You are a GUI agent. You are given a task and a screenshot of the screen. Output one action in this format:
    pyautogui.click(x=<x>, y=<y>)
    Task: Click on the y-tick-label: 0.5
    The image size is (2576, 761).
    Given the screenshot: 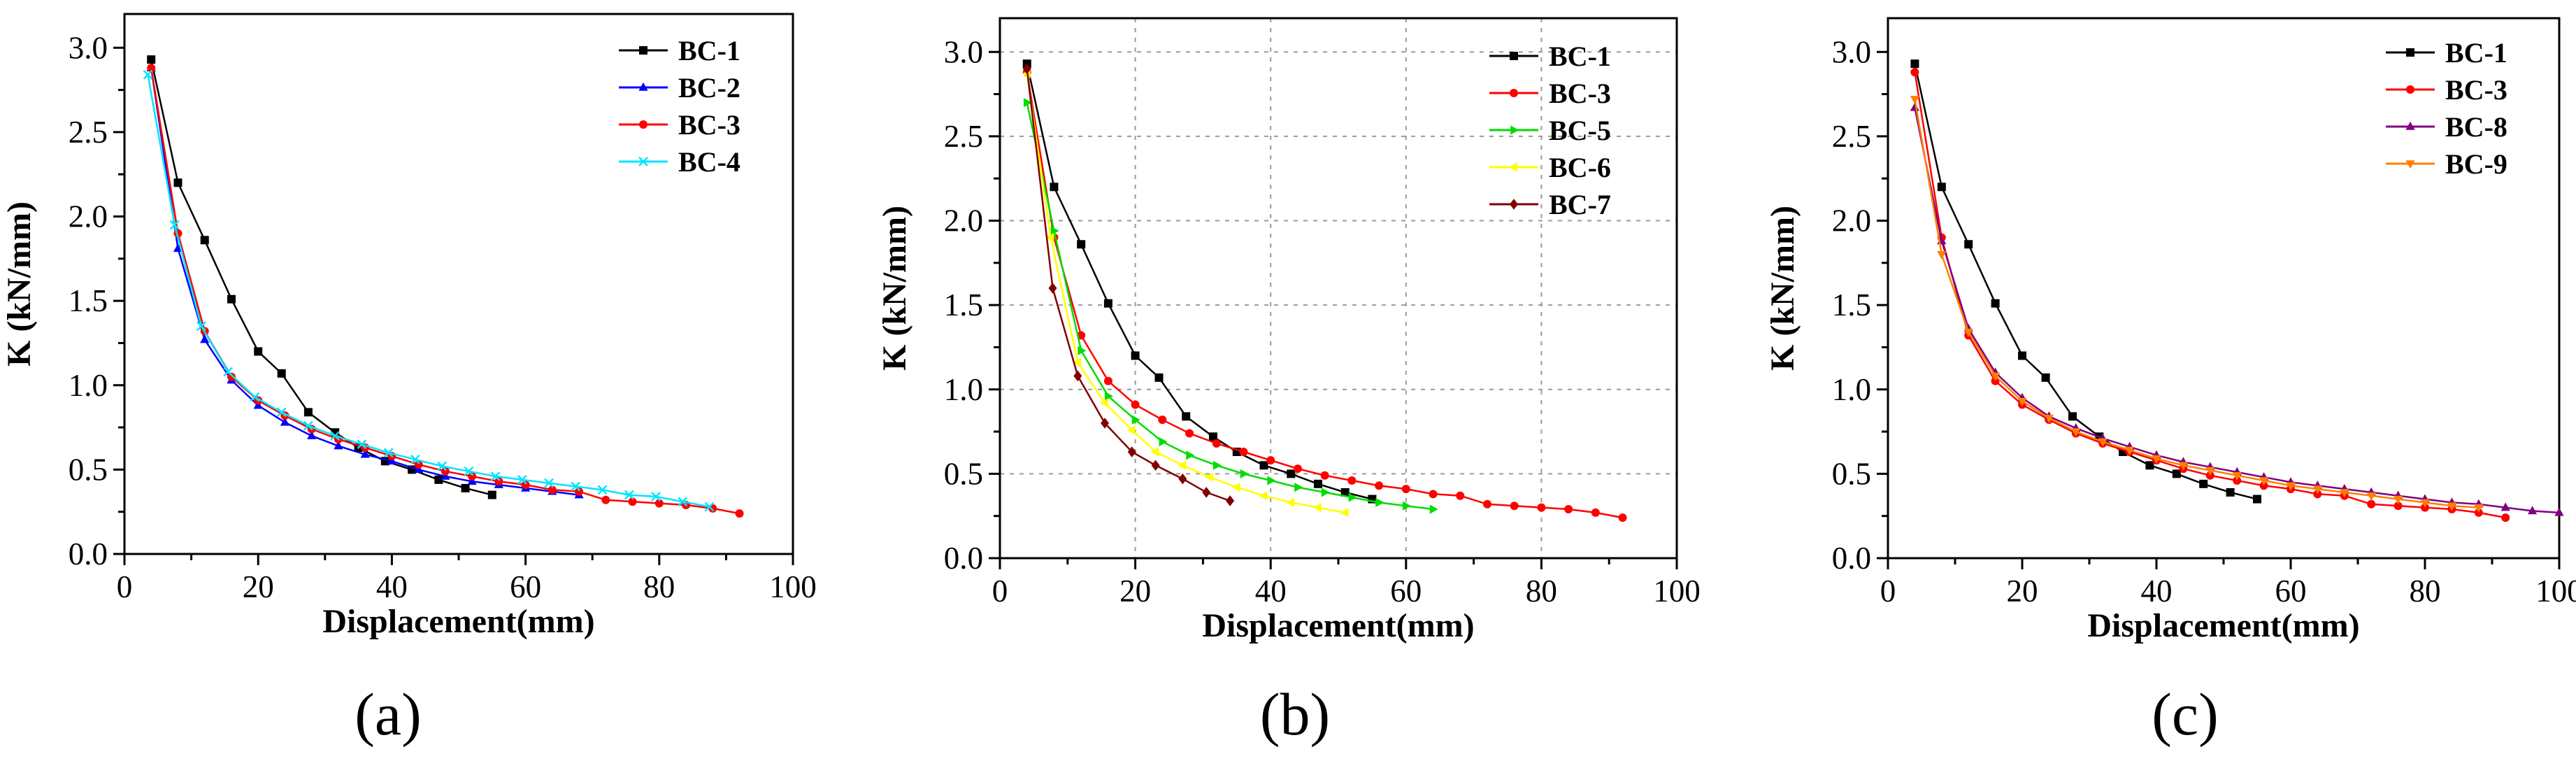 What is the action you would take?
    pyautogui.click(x=1851, y=473)
    